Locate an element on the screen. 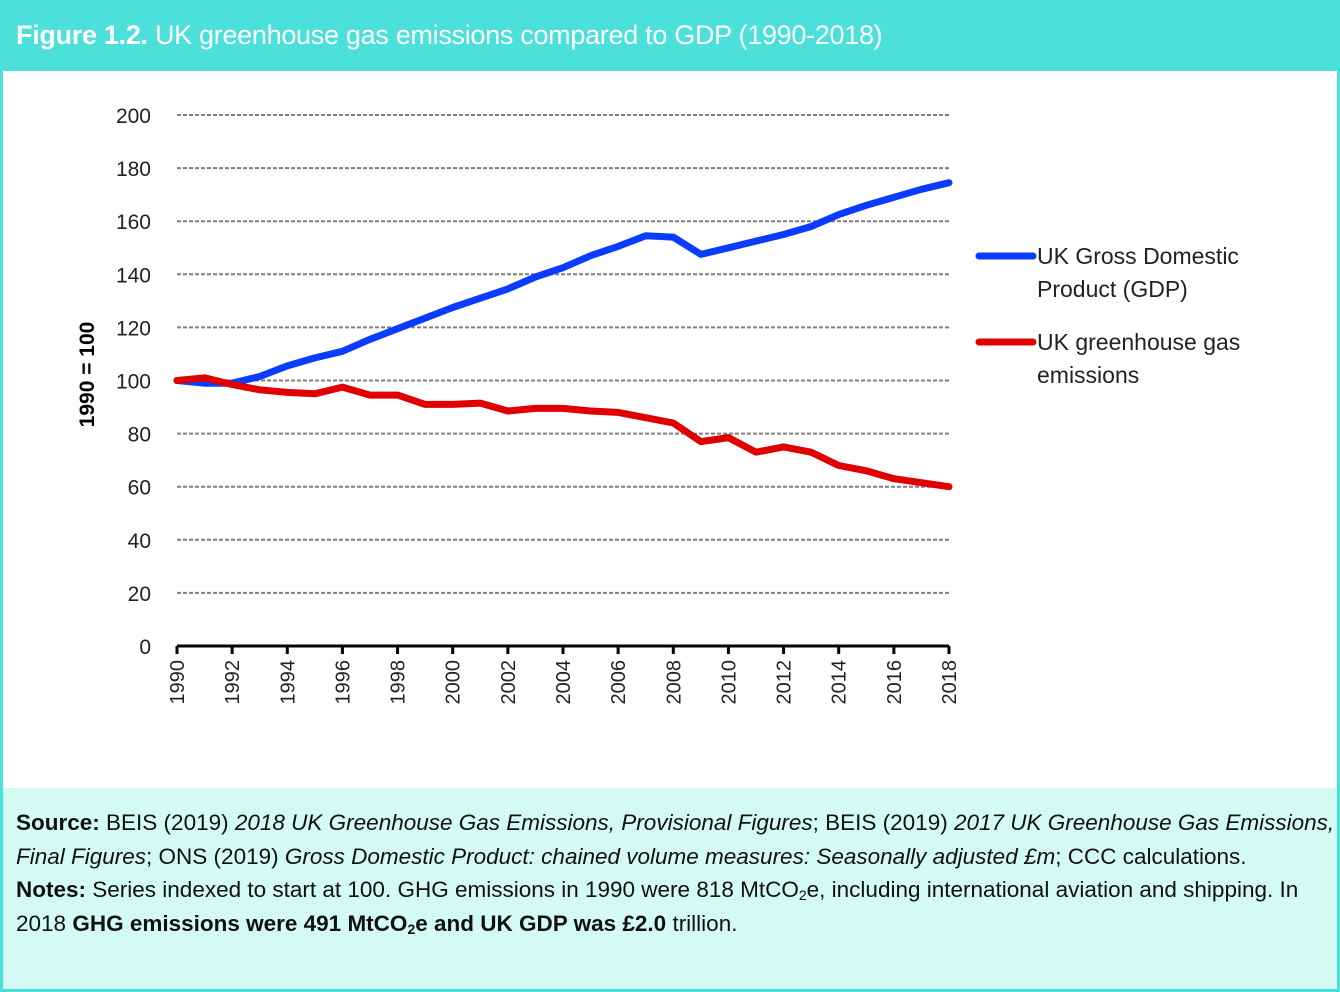  notes-subscript-2: 2 is located at coordinates (411, 928).